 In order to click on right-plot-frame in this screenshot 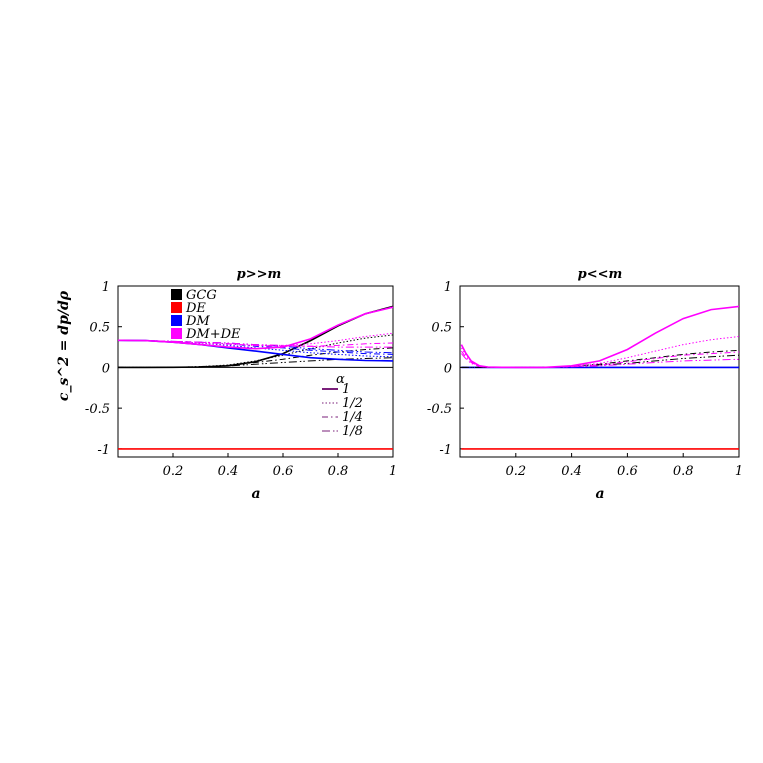, I will do `click(599, 371)`.